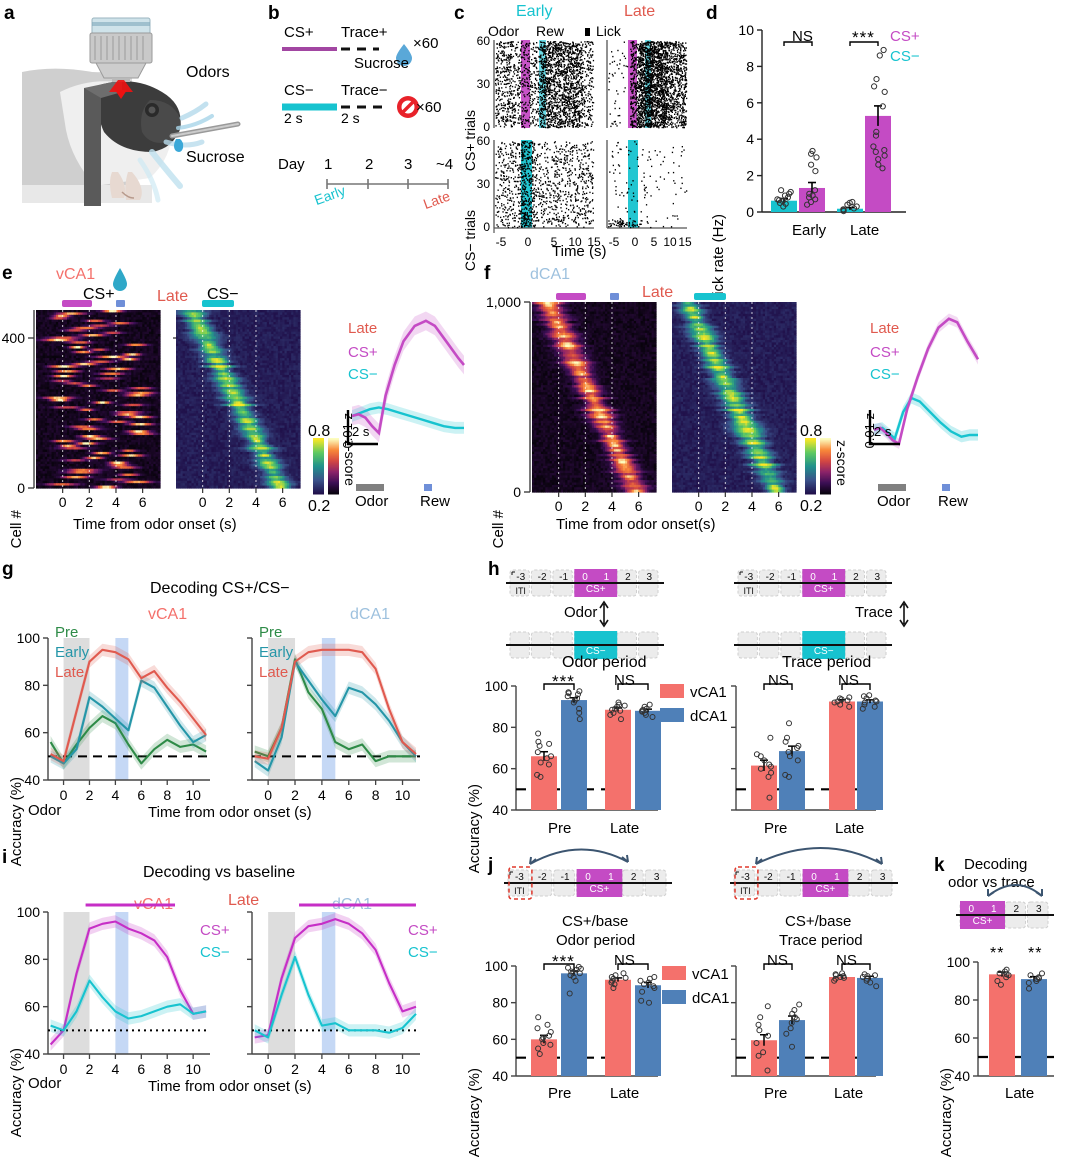 This screenshot has width=1080, height=1157. I want to click on cs-minus-count: ×60, so click(428, 107).